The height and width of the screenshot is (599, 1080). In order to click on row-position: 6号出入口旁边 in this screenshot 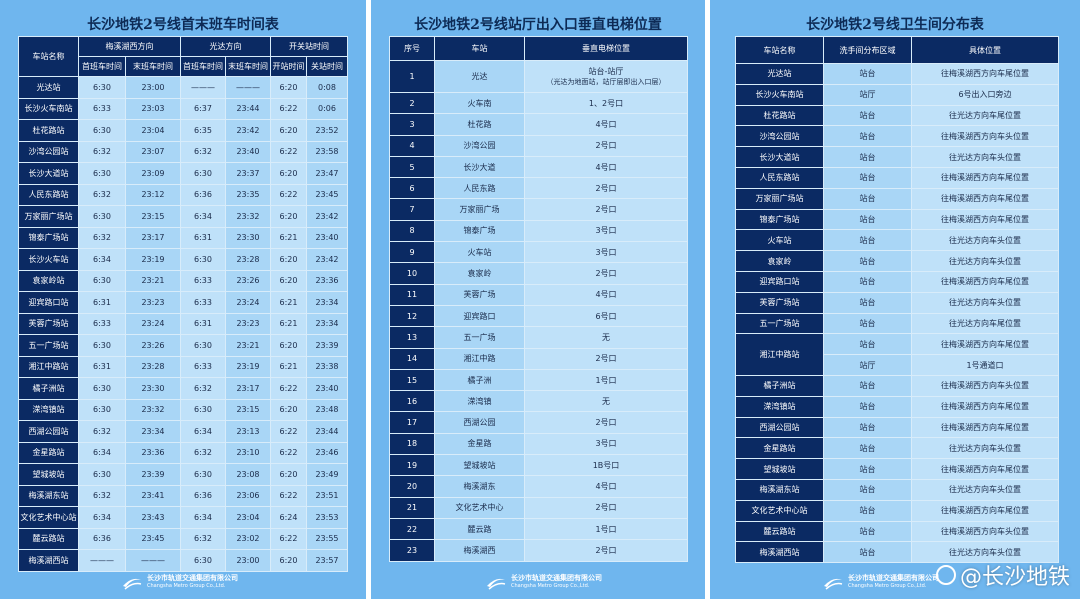, I will do `click(985, 94)`.